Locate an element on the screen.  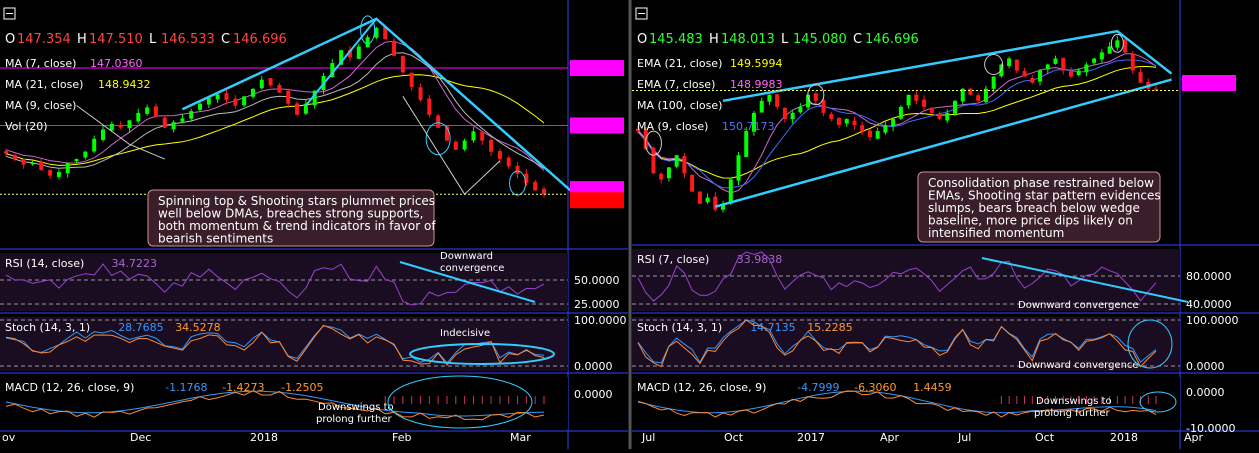
ohlc-value: 145.080 is located at coordinates (820, 39).